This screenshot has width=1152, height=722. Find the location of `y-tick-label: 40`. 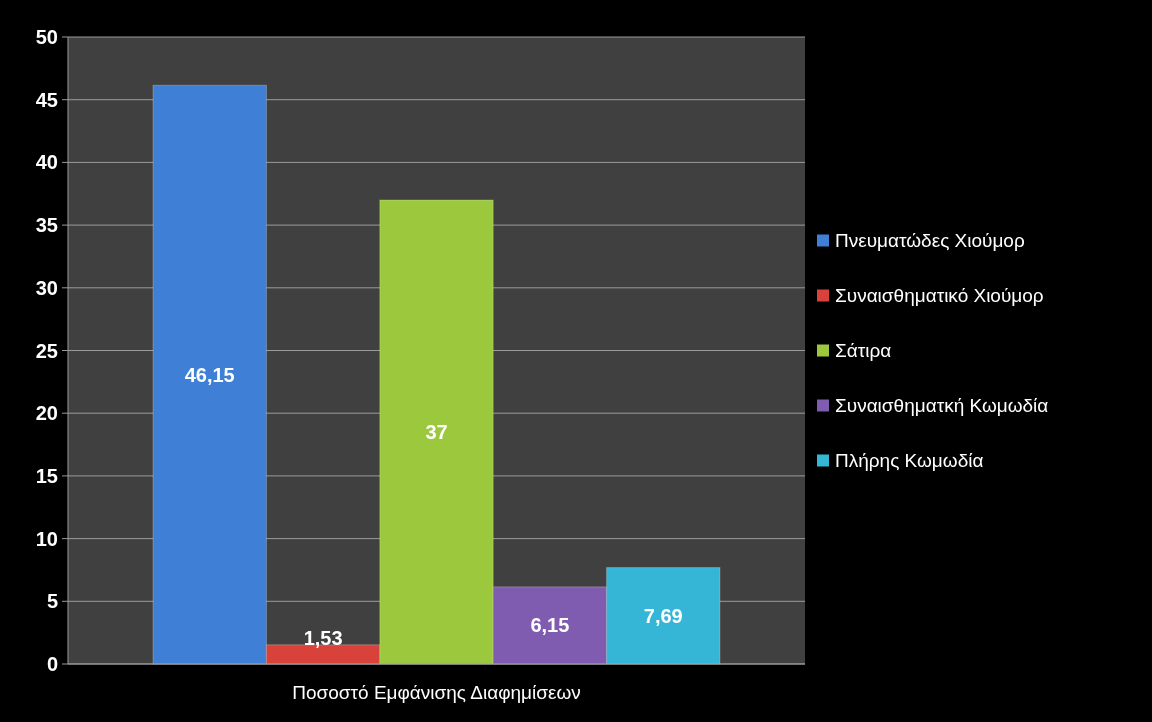

y-tick-label: 40 is located at coordinates (46, 162).